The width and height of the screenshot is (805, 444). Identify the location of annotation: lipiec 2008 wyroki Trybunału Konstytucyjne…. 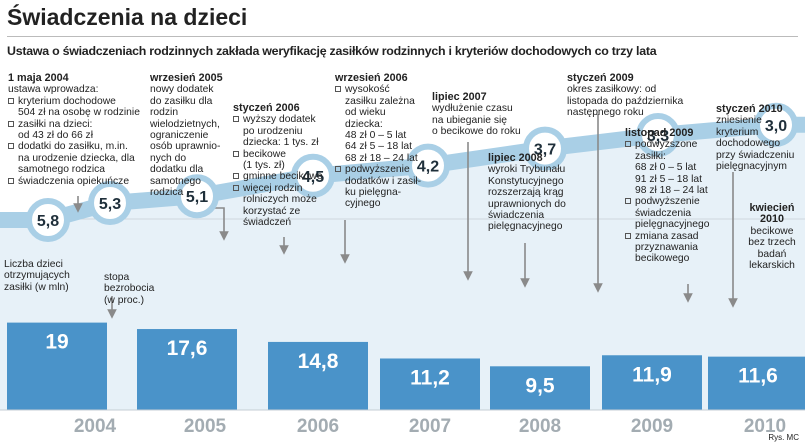
(538, 192).